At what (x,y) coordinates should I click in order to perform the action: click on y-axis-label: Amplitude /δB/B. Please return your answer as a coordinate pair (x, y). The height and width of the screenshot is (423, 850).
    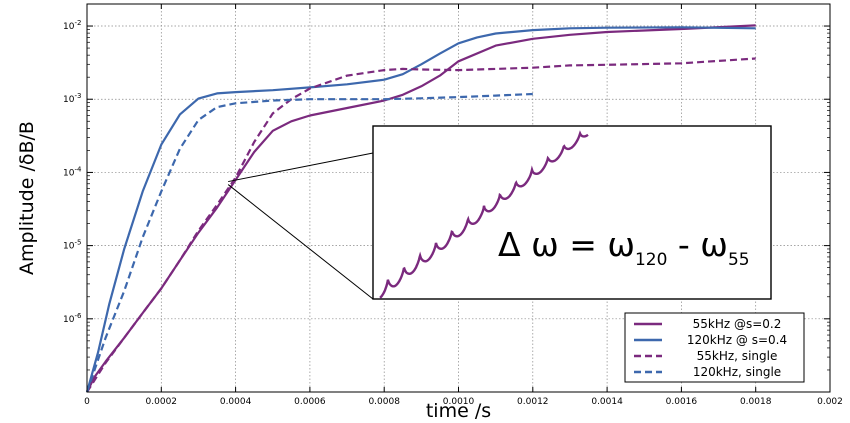
    Looking at the image, I should click on (27, 198).